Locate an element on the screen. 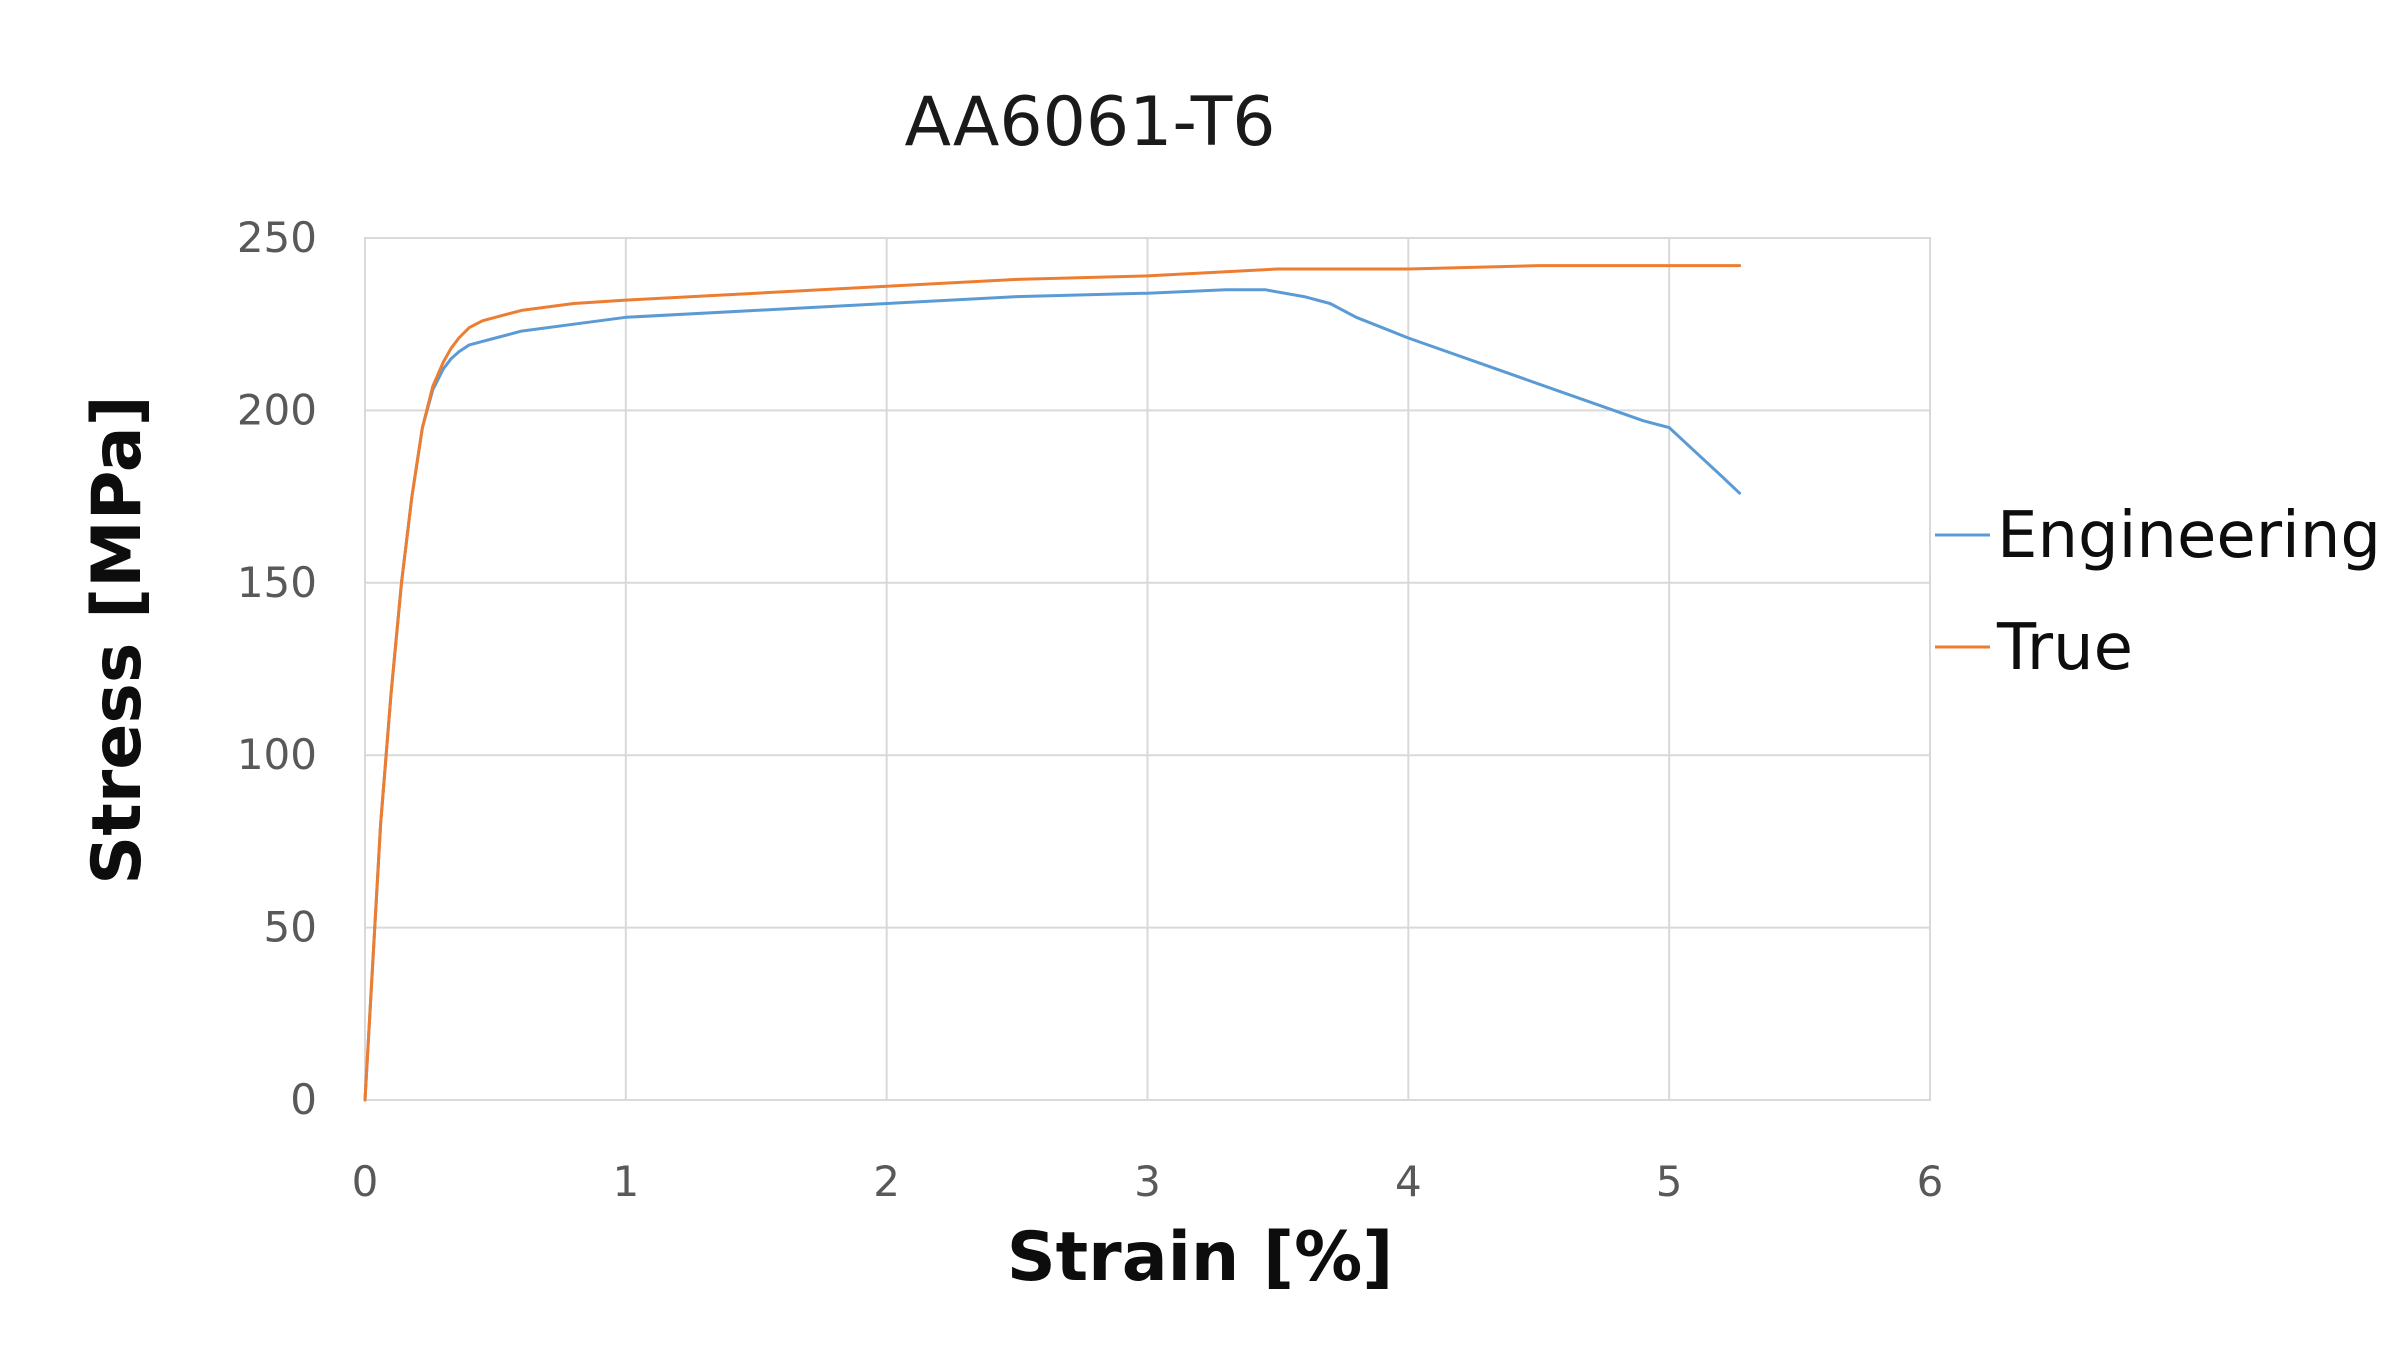  chart-title: AA6061-T6 is located at coordinates (1089, 122).